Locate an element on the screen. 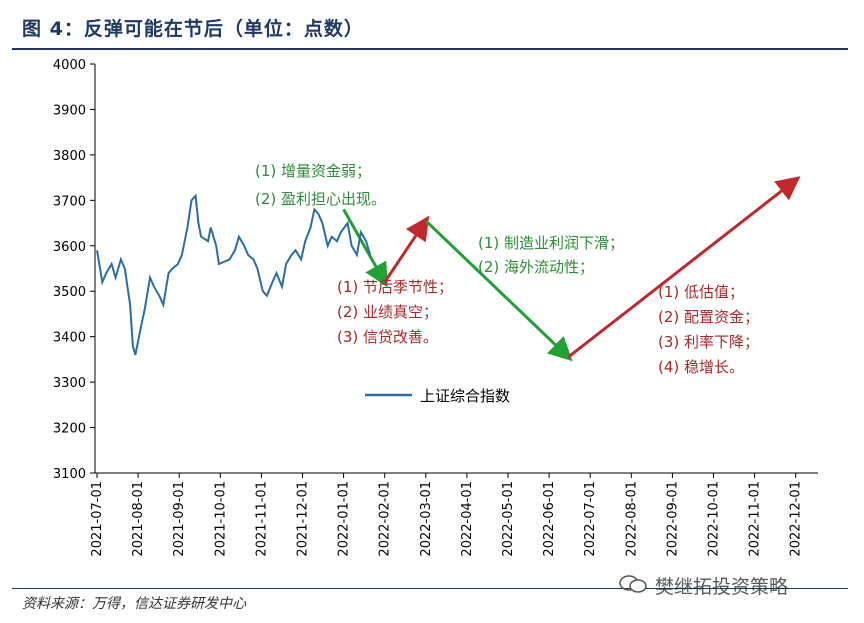 The height and width of the screenshot is (623, 864). source-note: 资料来源：万得，信达证券研发中心 is located at coordinates (134, 604).